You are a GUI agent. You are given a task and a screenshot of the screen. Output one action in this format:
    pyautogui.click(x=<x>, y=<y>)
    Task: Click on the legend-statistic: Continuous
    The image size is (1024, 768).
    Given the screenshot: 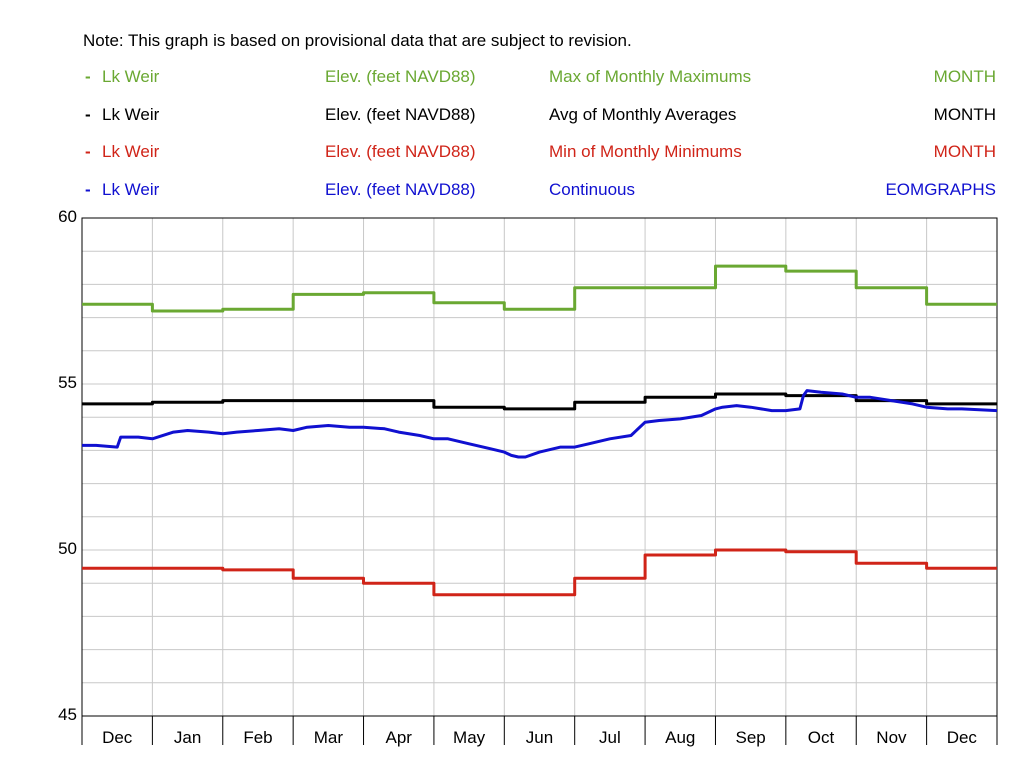 What is the action you would take?
    pyautogui.click(x=592, y=189)
    